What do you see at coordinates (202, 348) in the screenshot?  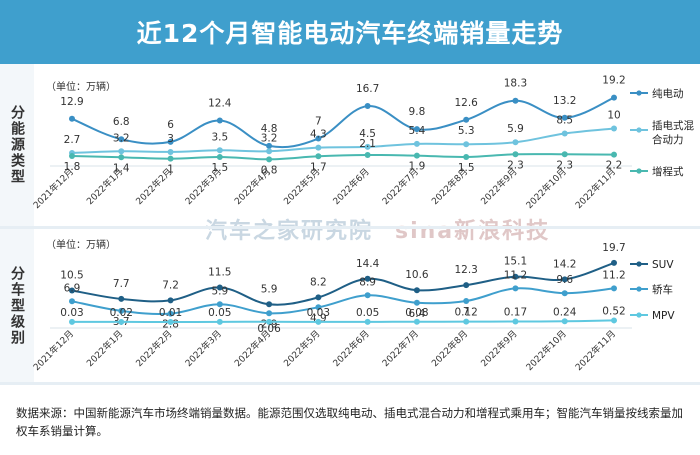 I see `x-tick-label: 2022年3月` at bounding box center [202, 348].